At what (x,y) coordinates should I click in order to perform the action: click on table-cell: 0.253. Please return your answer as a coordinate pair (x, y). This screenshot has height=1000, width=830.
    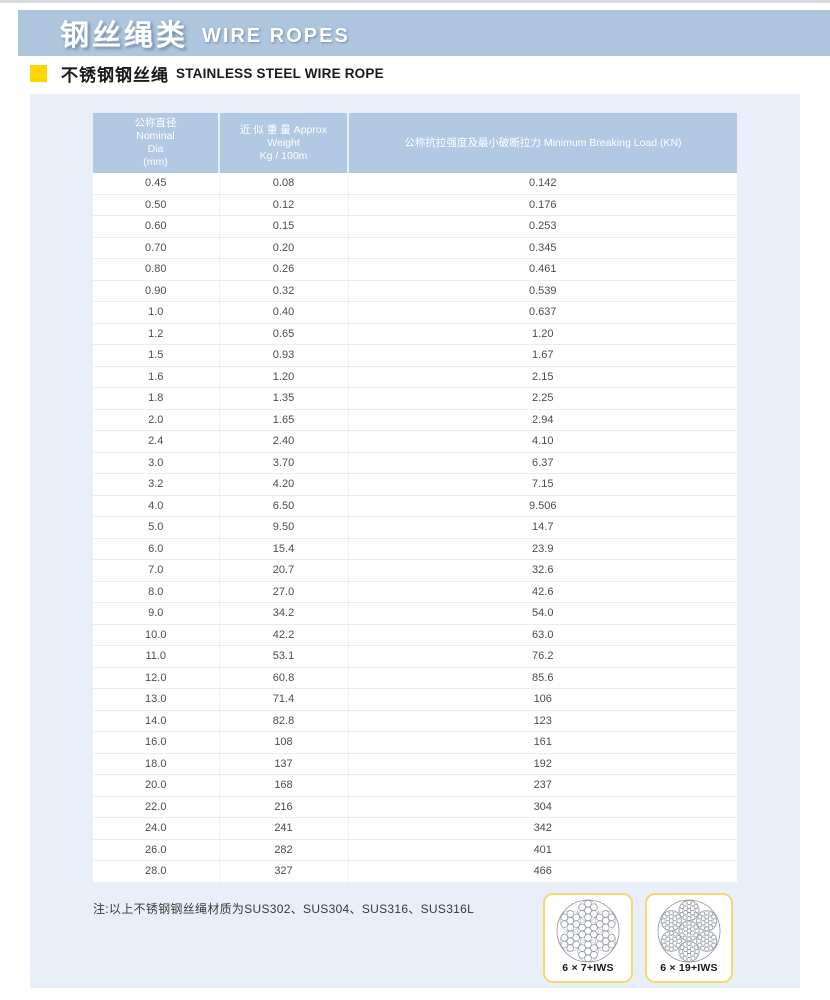
    Looking at the image, I should click on (542, 226).